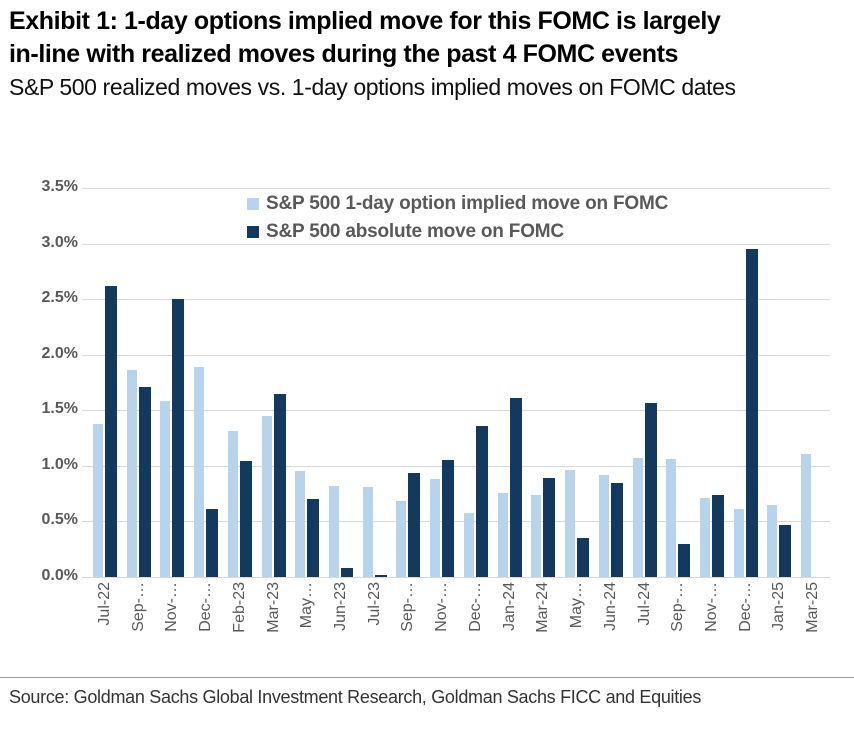  What do you see at coordinates (542, 607) in the screenshot?
I see `x-tick-label: Mar-24` at bounding box center [542, 607].